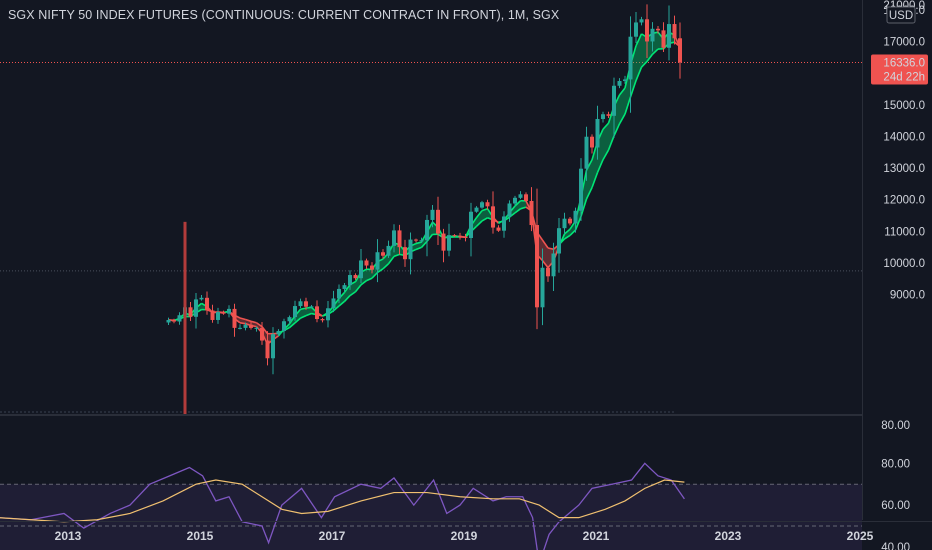 The image size is (932, 550). Describe the element at coordinates (904, 42) in the screenshot. I see `price-tick-label: 17000.0` at that location.